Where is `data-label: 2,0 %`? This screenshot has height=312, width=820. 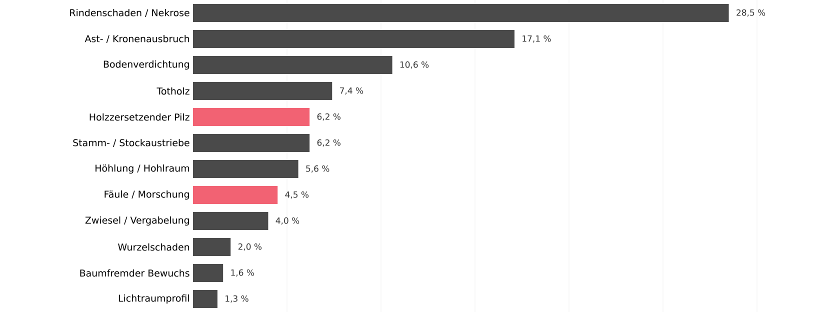 data-label: 2,0 % is located at coordinates (250, 247).